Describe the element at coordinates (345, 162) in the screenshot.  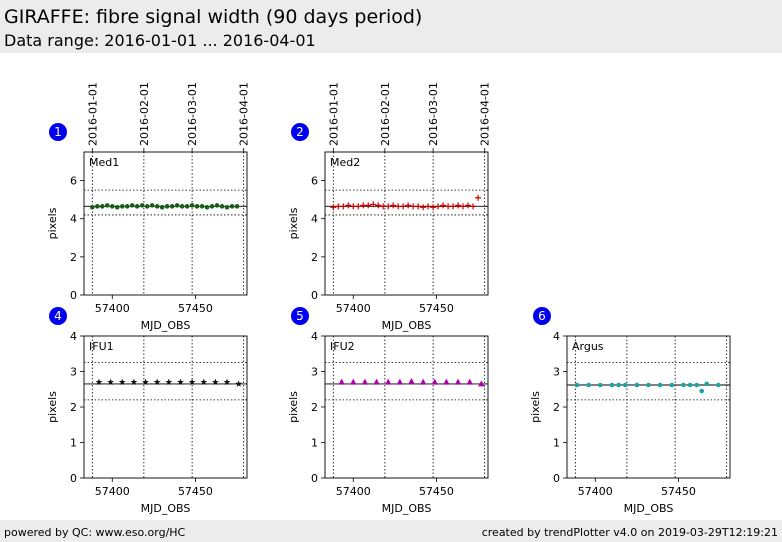
I see `panel-label: Med2` at that location.